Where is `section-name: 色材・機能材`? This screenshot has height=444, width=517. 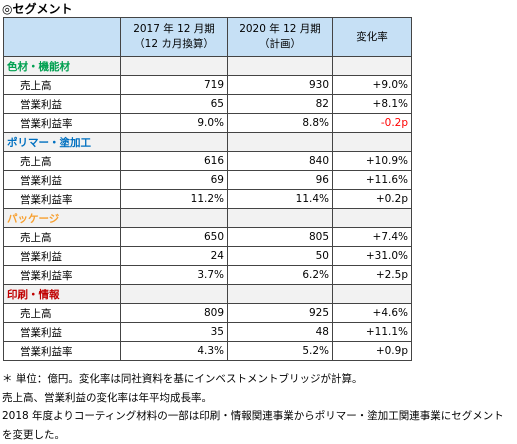
section-name: 色材・機能材 is located at coordinates (62, 66).